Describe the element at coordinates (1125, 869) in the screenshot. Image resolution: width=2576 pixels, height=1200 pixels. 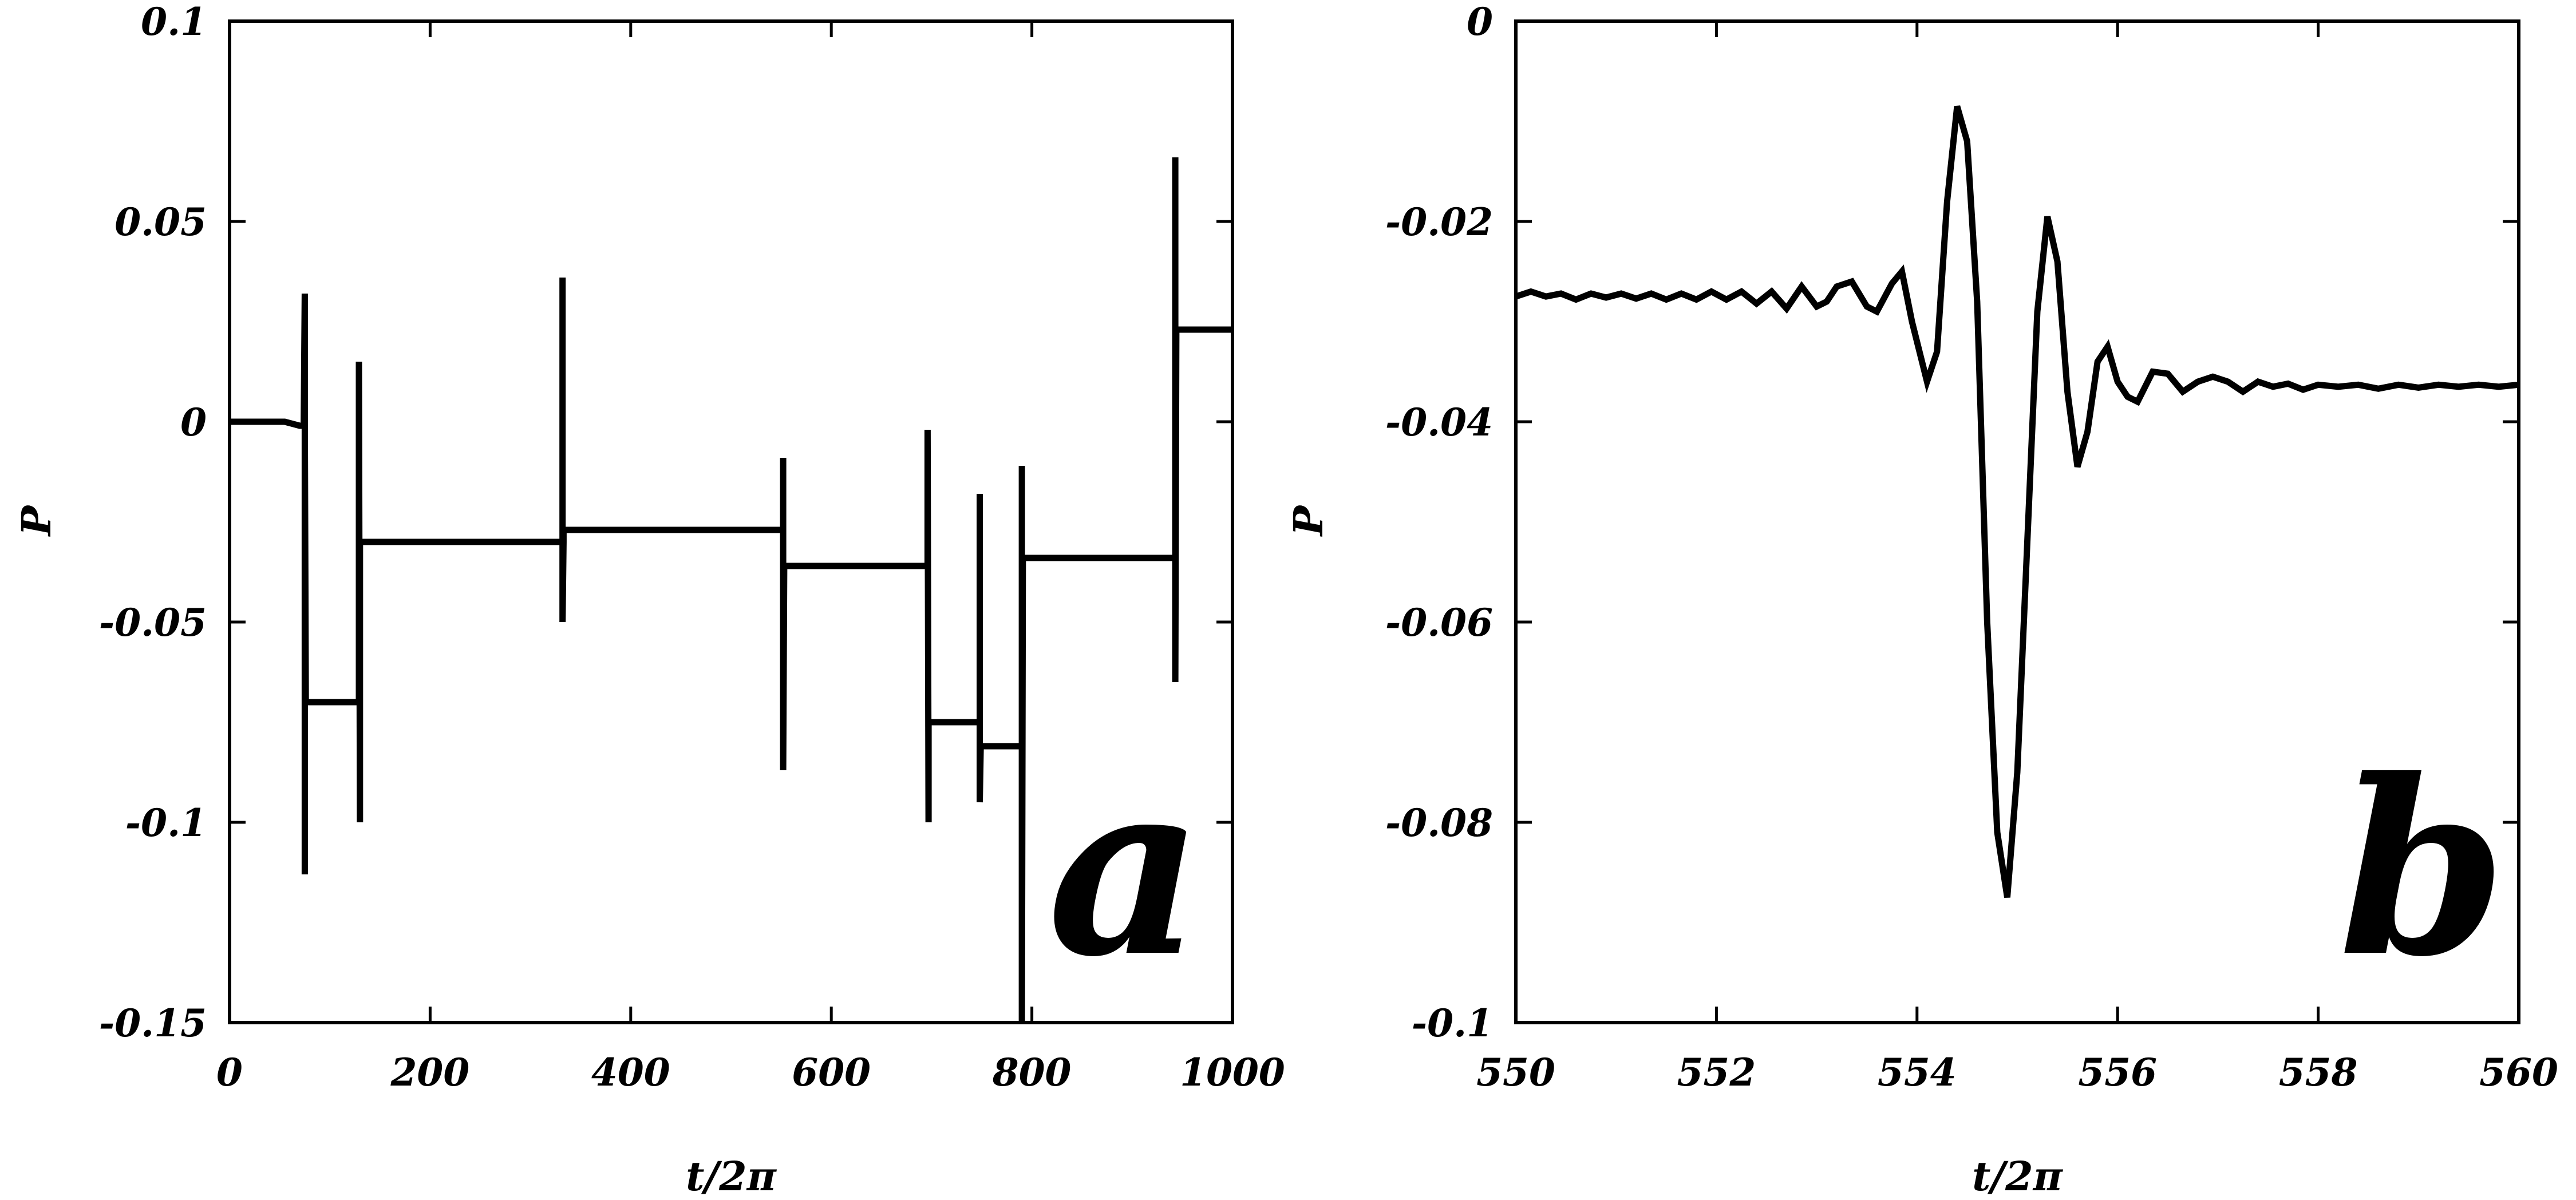
I see `panel-label-a: a` at that location.